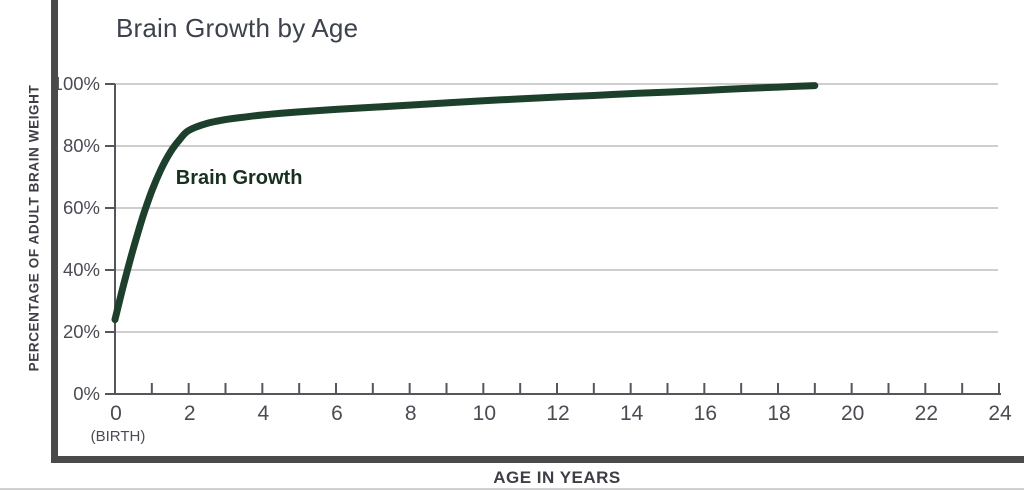  I want to click on x-tick-label: 16, so click(705, 413).